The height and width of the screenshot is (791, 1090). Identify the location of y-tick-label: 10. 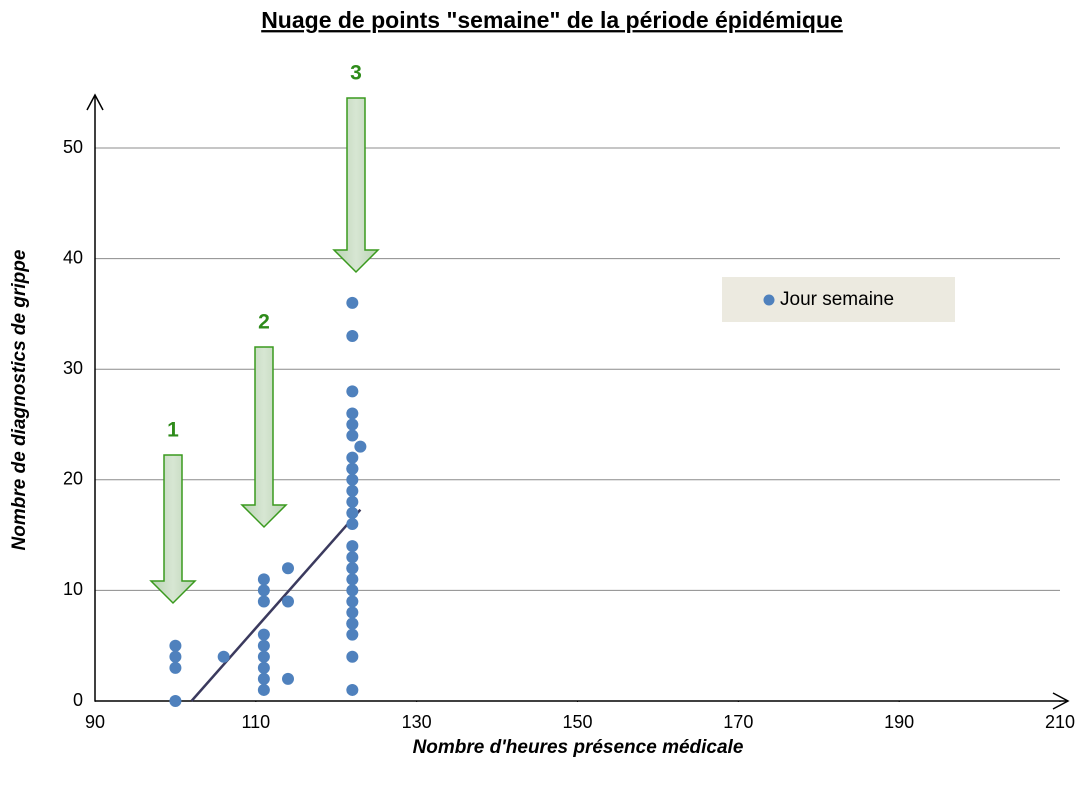
(73, 589).